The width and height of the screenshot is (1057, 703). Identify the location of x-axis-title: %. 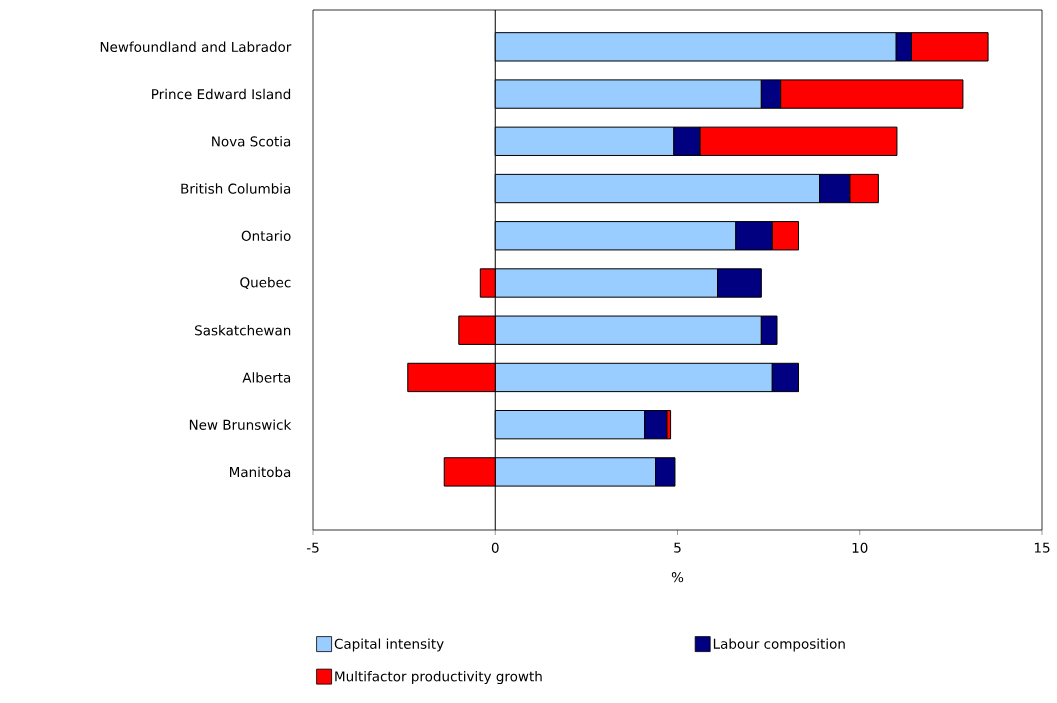
(677, 577).